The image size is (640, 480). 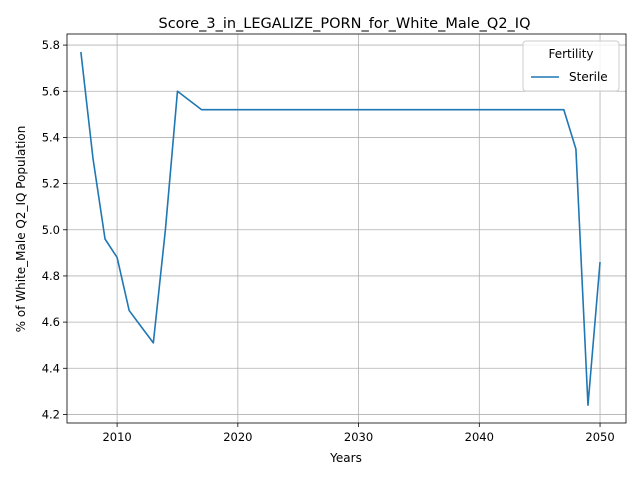 I want to click on y-tick-label: 4.2, so click(x=51, y=414).